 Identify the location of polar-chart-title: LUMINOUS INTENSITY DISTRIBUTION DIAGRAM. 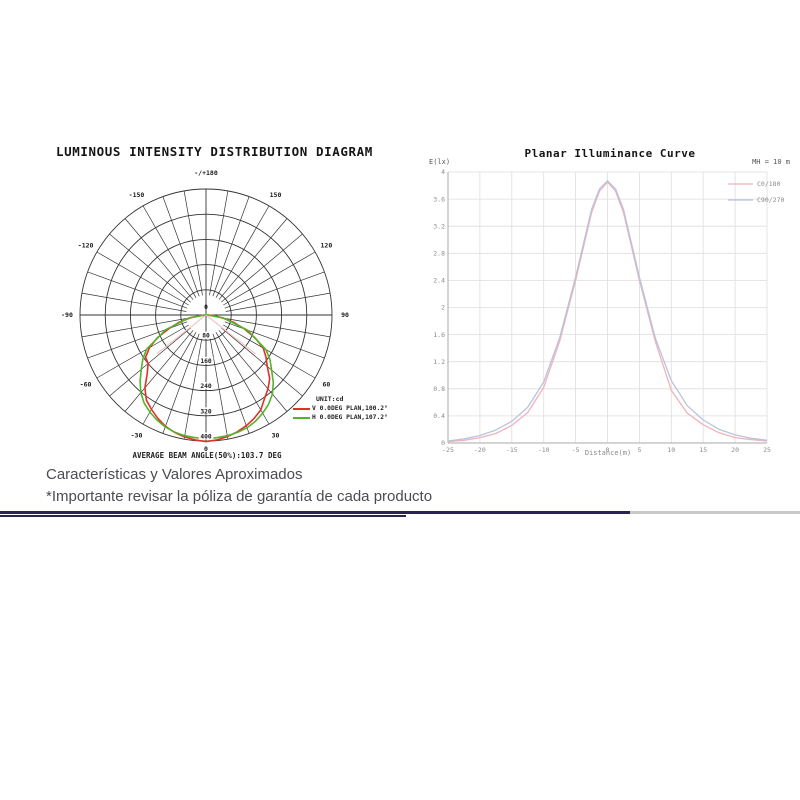
(214, 151).